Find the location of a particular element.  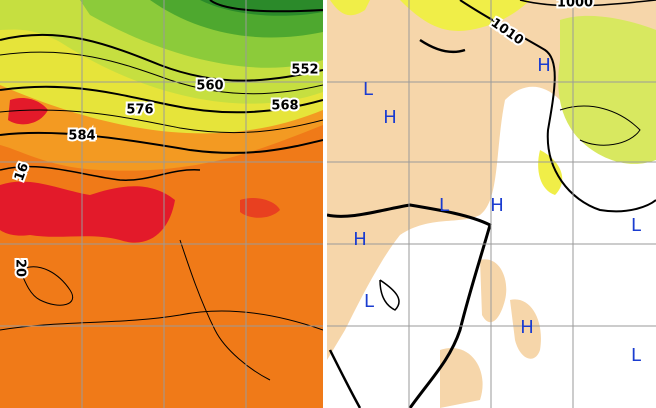

land is located at coordinates (490, 333).